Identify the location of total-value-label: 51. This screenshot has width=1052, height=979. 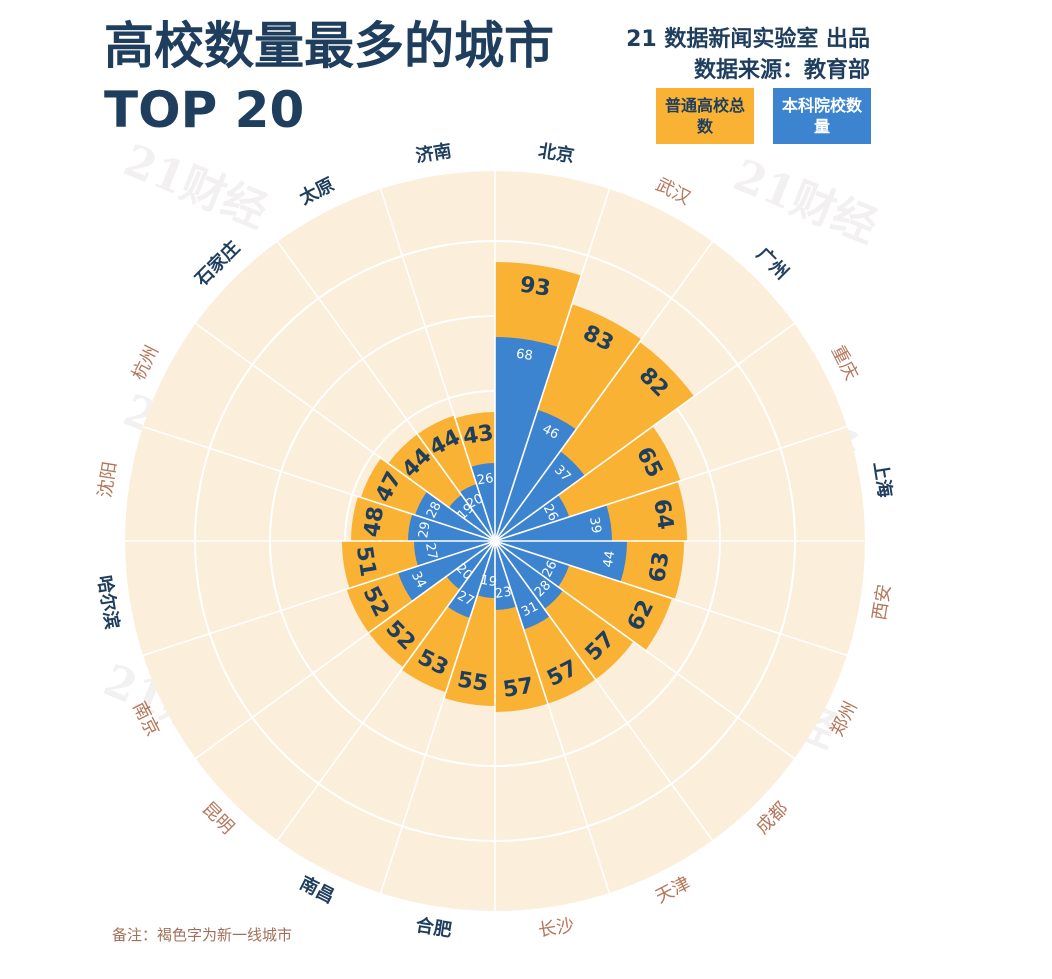
(365, 561).